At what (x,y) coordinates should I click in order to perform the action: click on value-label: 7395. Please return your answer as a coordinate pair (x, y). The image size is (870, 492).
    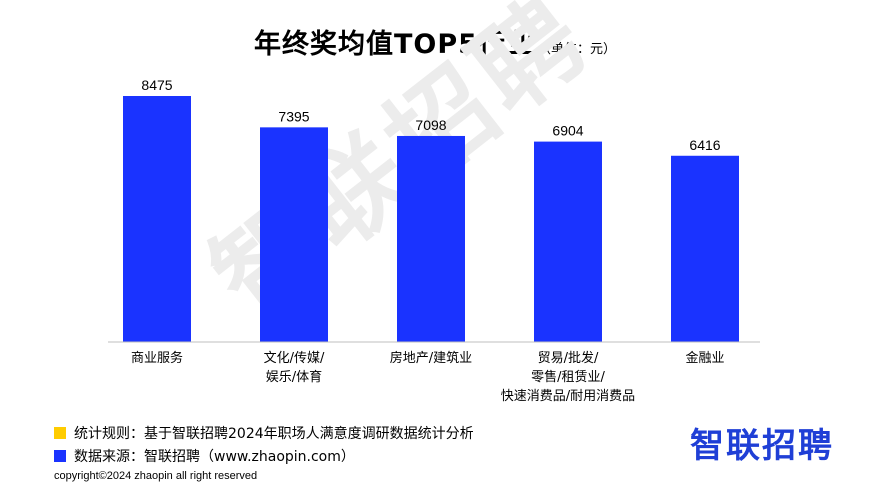
    Looking at the image, I should click on (293, 116).